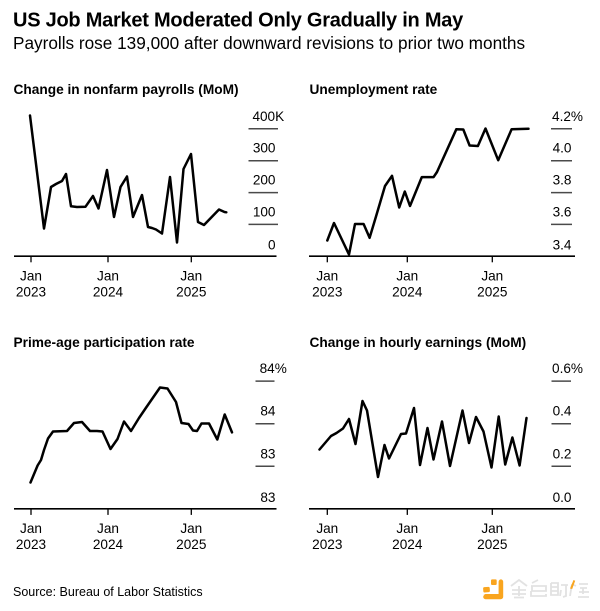  Describe the element at coordinates (562, 180) in the screenshot. I see `svg-text: 3.8` at that location.